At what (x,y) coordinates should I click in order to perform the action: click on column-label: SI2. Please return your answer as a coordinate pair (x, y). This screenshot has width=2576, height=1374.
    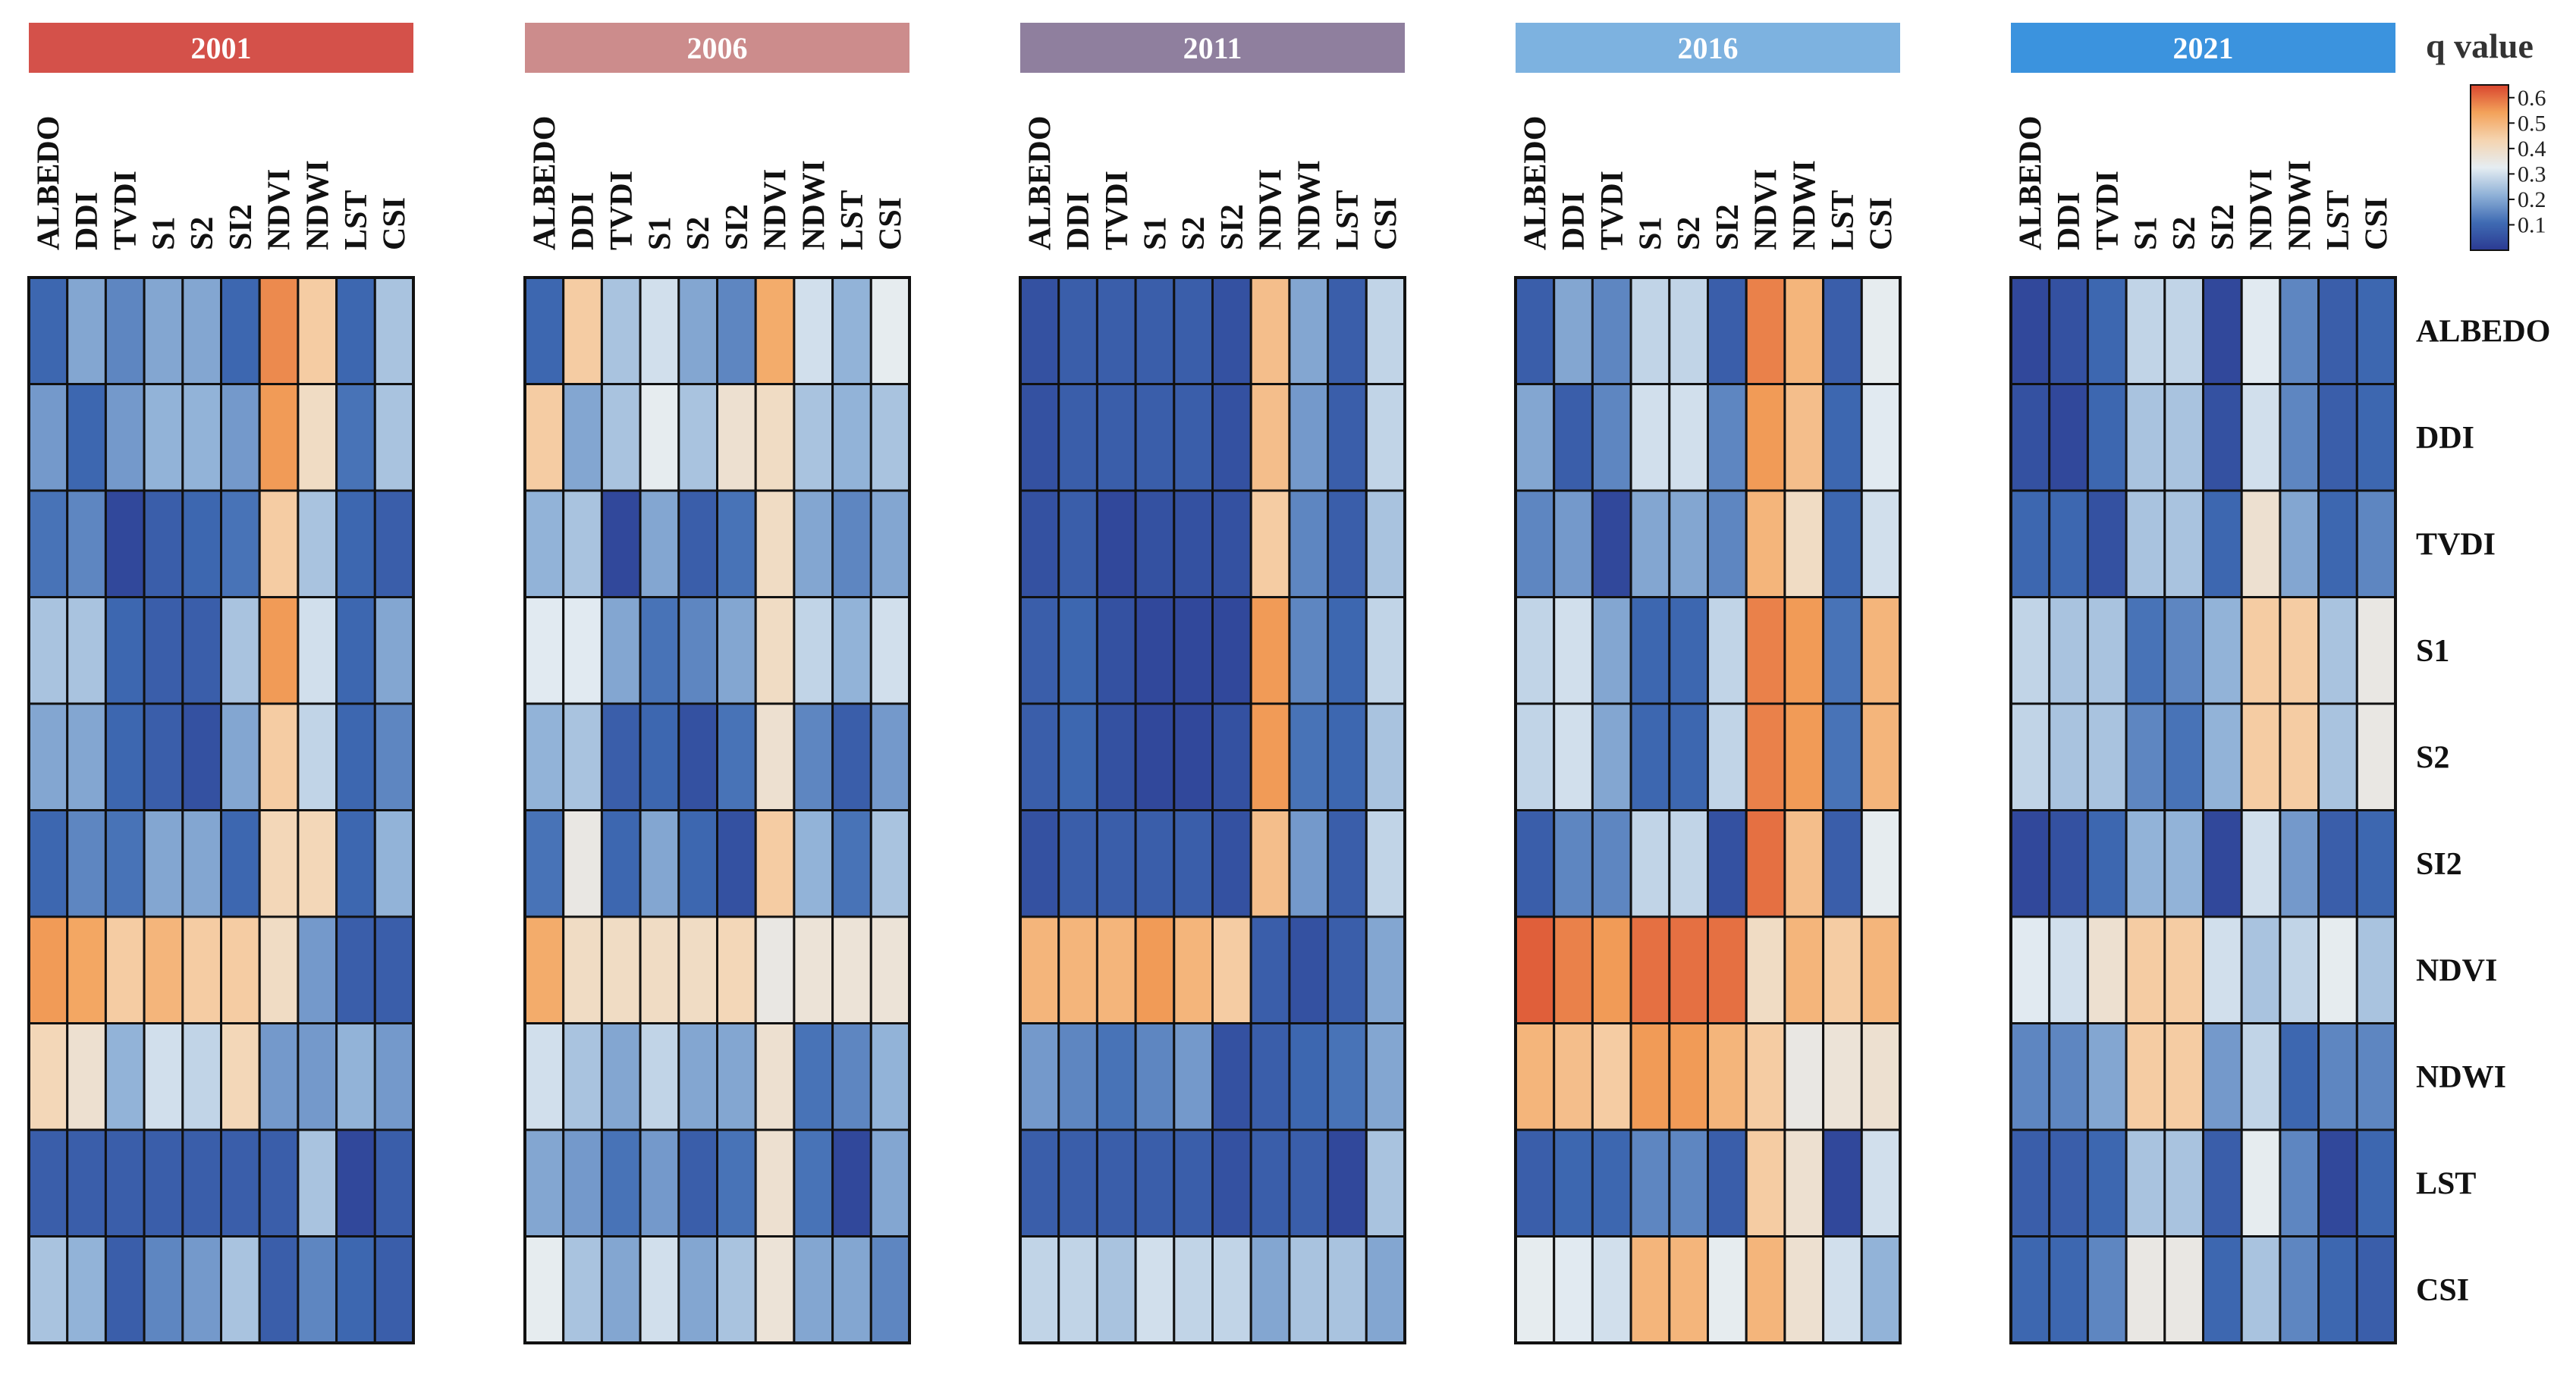
    Looking at the image, I should click on (737, 227).